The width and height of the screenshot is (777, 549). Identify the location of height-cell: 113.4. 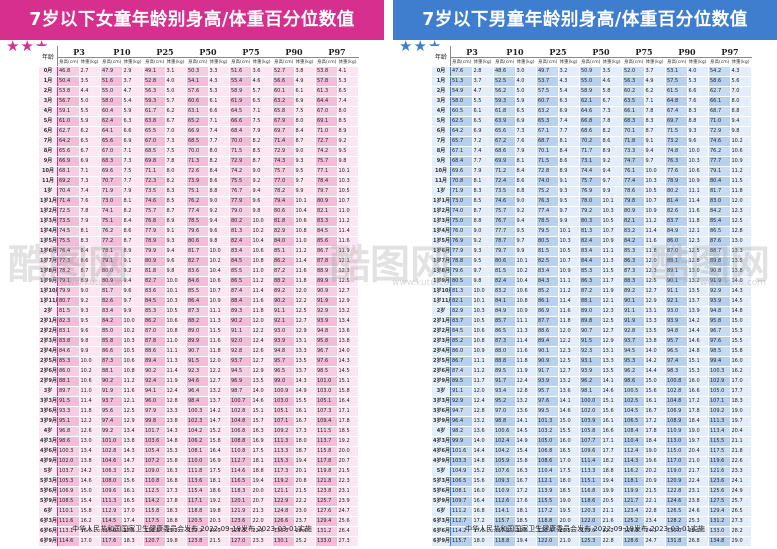
(719, 431).